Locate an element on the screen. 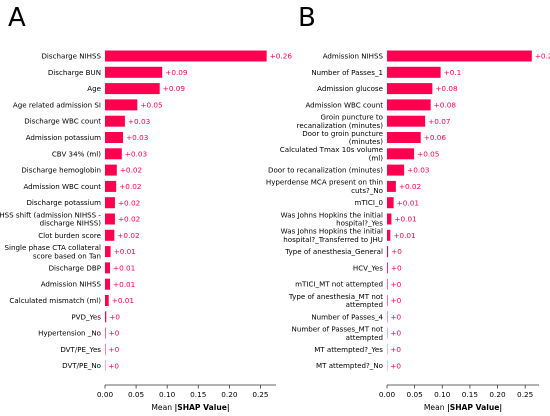  value-label-a-6: +0.03 is located at coordinates (136, 153).